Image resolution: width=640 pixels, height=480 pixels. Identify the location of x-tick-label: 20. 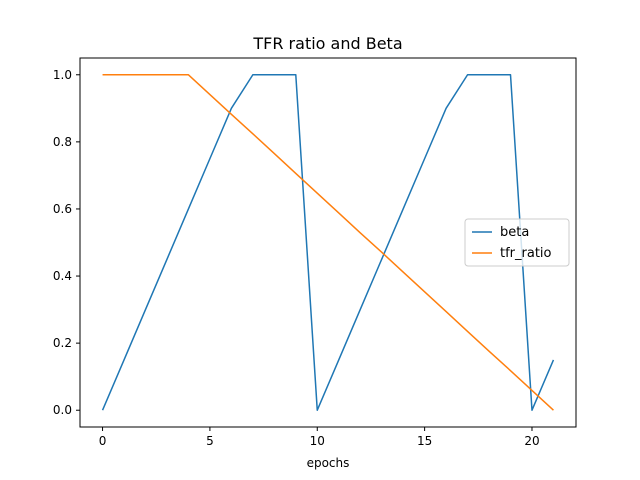
(531, 441).